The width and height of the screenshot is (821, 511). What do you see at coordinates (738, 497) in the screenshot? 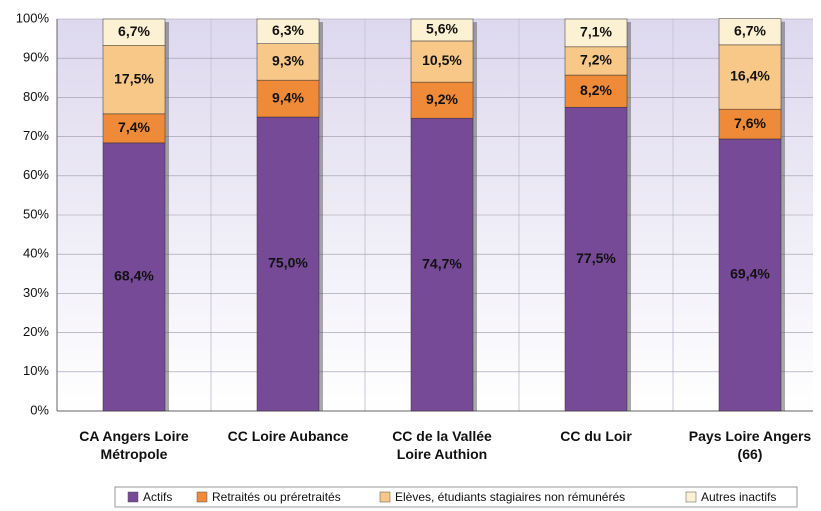
I see `legend-label: Autres inactifs` at bounding box center [738, 497].